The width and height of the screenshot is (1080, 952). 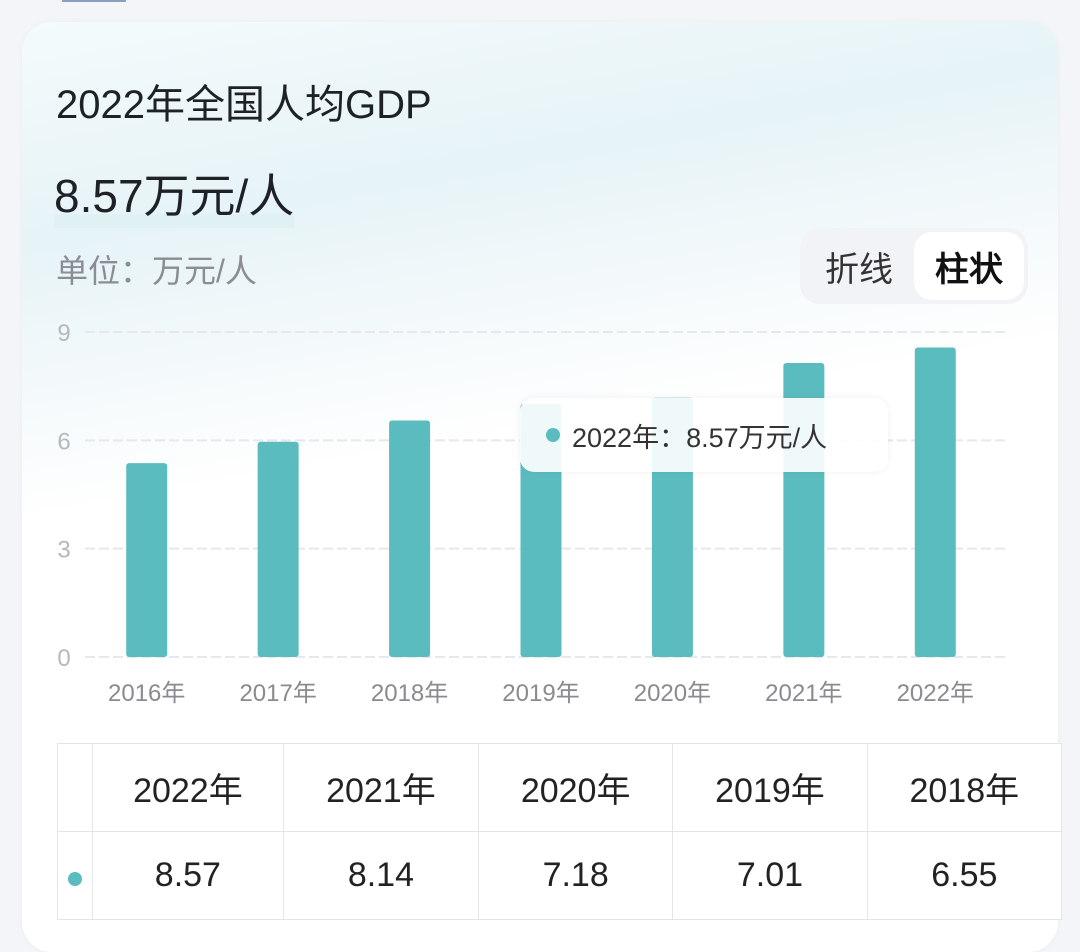 I want to click on table-cell: 8.57, so click(x=187, y=875).